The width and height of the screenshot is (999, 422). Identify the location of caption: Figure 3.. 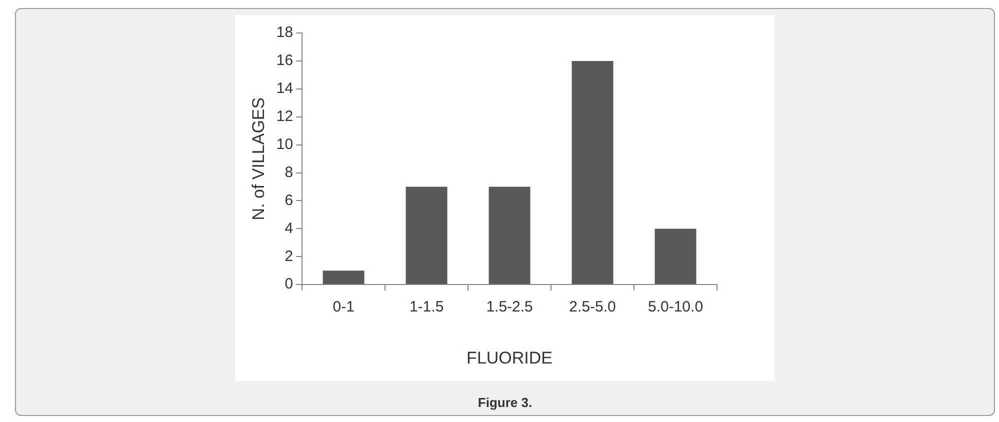
(505, 402).